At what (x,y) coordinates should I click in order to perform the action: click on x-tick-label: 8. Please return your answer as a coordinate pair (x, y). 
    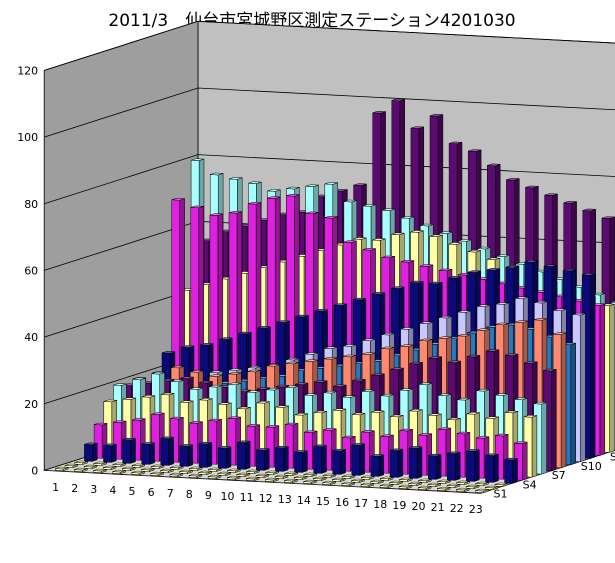
    Looking at the image, I should click on (189, 494).